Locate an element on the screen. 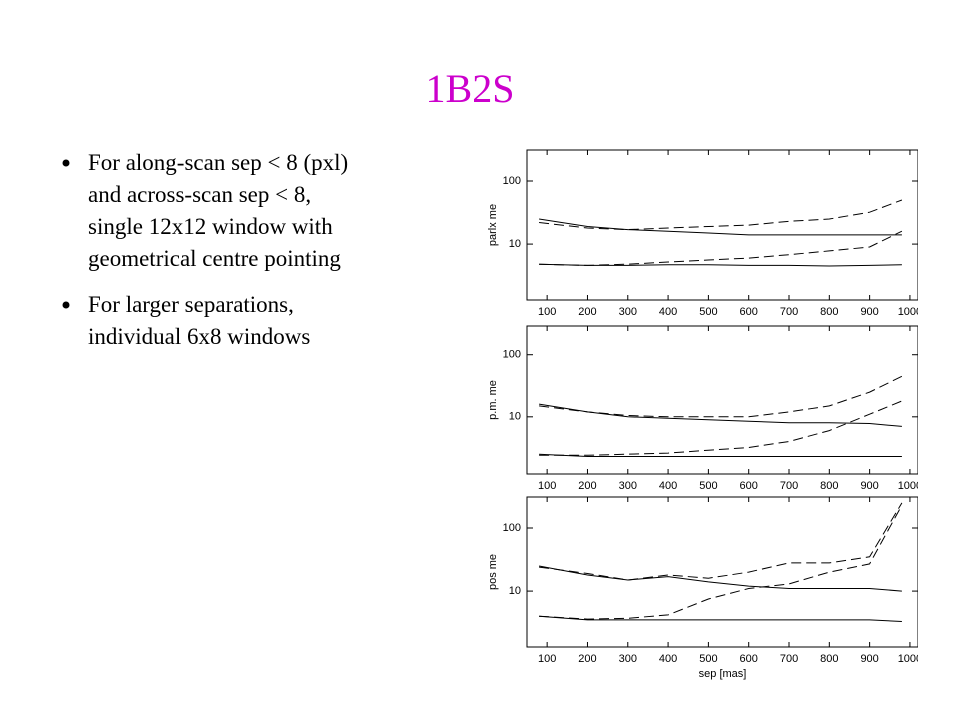 The width and height of the screenshot is (960, 720). slide-title: 1B2S is located at coordinates (470, 88).